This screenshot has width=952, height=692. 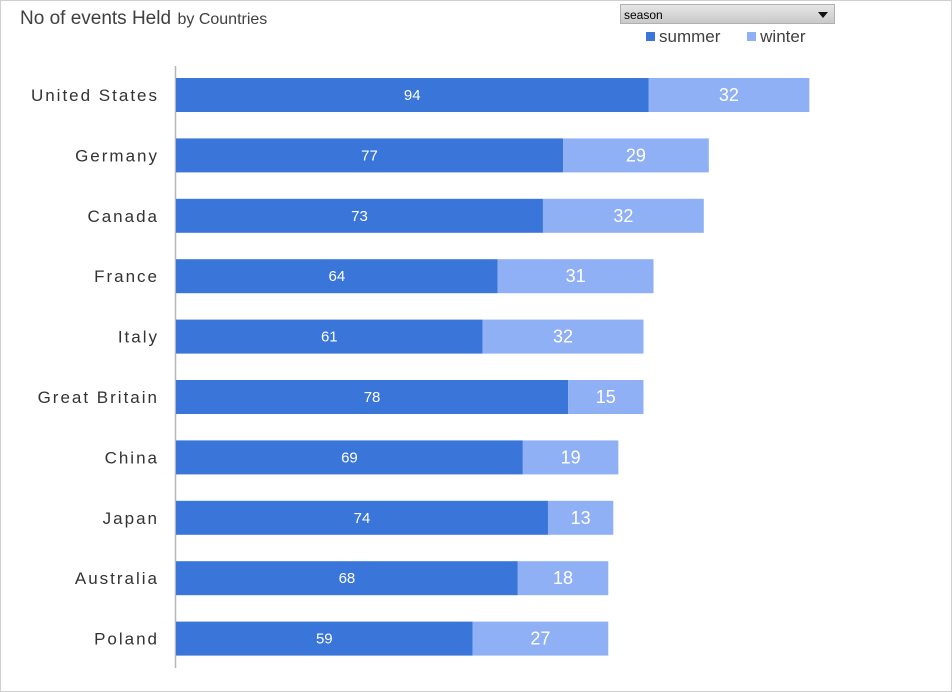 I want to click on bar-summer-united-states, so click(x=412, y=95).